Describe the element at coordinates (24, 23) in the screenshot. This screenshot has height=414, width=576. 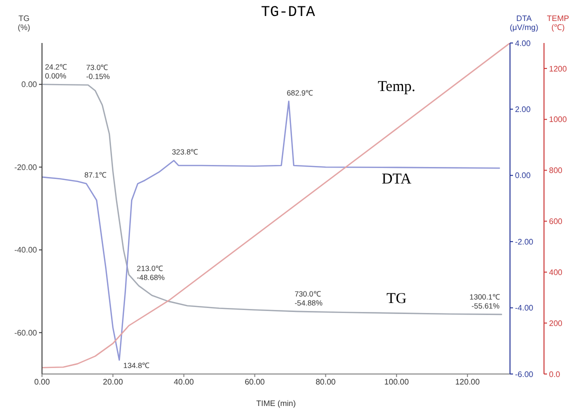
I see `y-axis-title: TG (%)` at that location.